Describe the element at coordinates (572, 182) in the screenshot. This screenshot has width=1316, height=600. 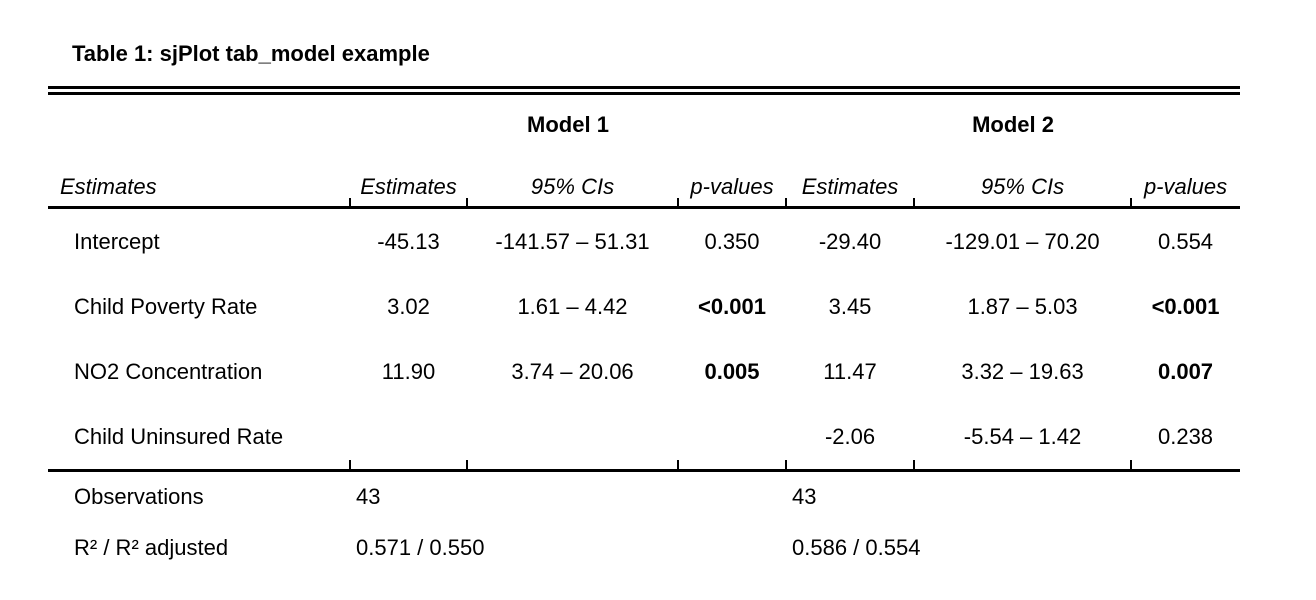
I see `m1-ci-header: 95% CIs` at that location.